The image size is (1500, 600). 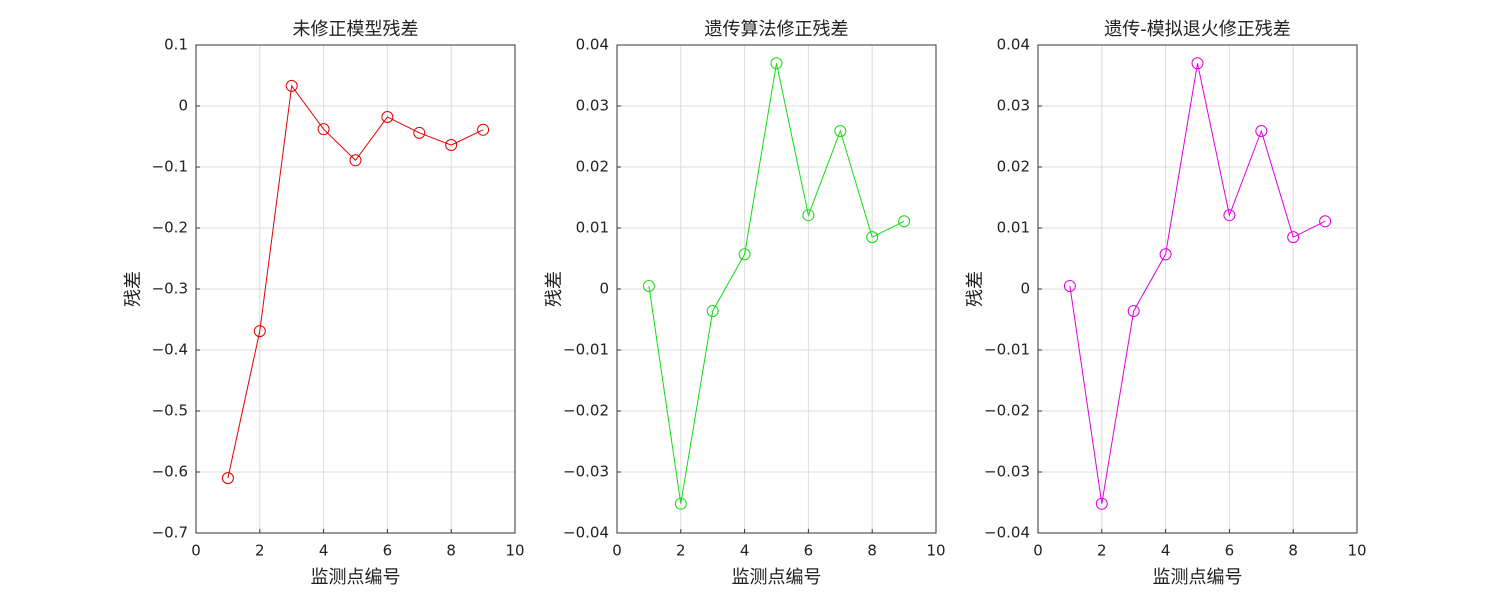 What do you see at coordinates (777, 29) in the screenshot?
I see `chart-title: 遗传算法修正残差` at bounding box center [777, 29].